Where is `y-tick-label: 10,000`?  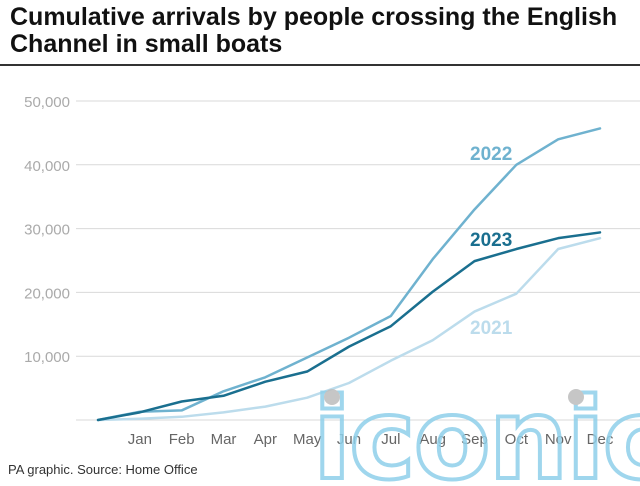
y-tick-label: 10,000 is located at coordinates (47, 357).